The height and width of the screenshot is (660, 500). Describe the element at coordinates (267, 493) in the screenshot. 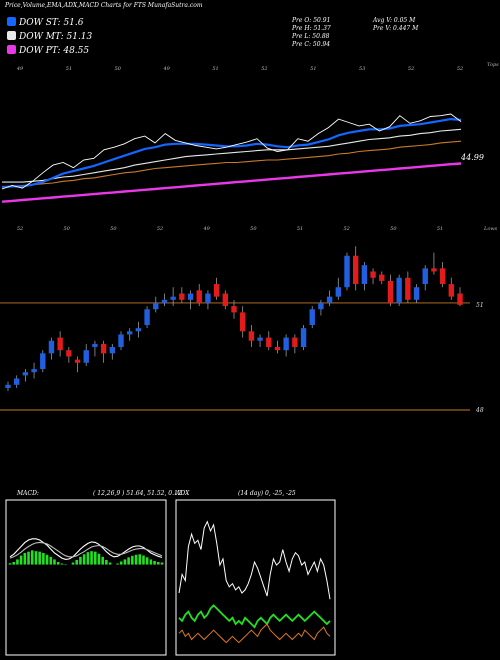

I see `adx-params: (14 day) 0, -25, -25` at that location.